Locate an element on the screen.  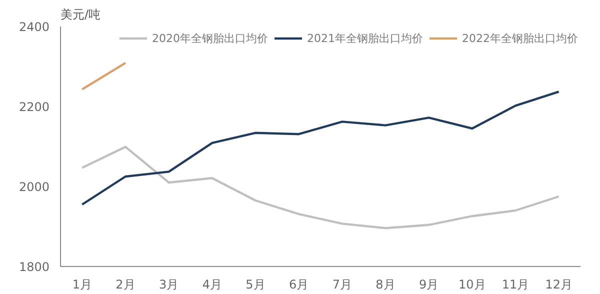
x-tick-label: 6月 is located at coordinates (299, 285).